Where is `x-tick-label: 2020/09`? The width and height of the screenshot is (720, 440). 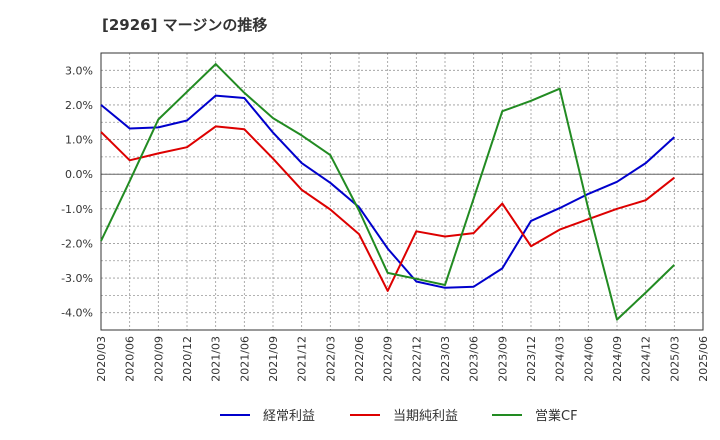 x-tick-label: 2020/09 is located at coordinates (158, 359).